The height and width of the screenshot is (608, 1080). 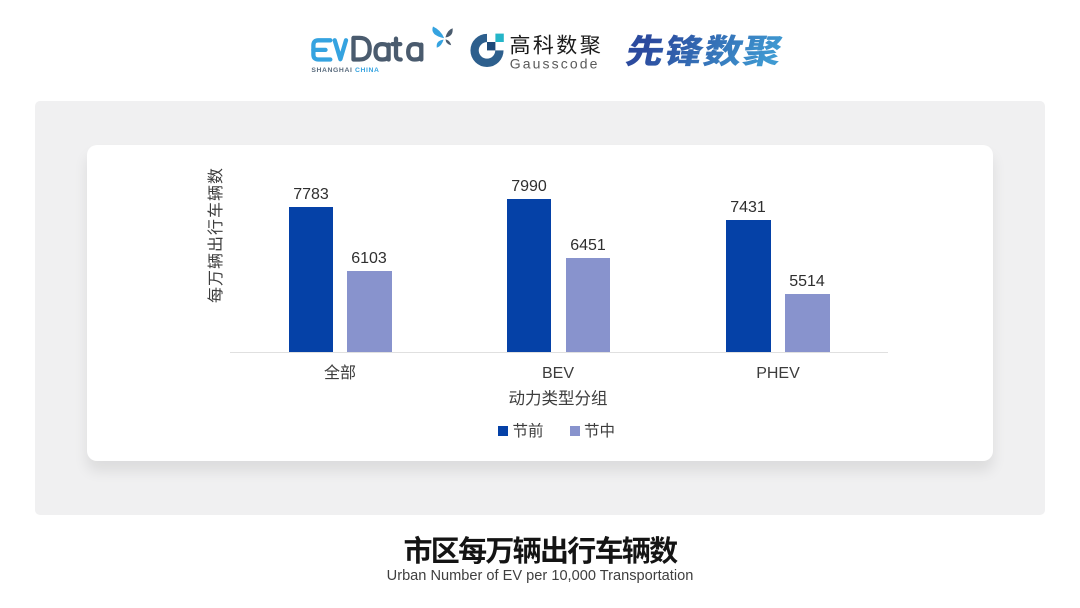 I want to click on svg-text: SHANGHAI CHINA, so click(x=345, y=70).